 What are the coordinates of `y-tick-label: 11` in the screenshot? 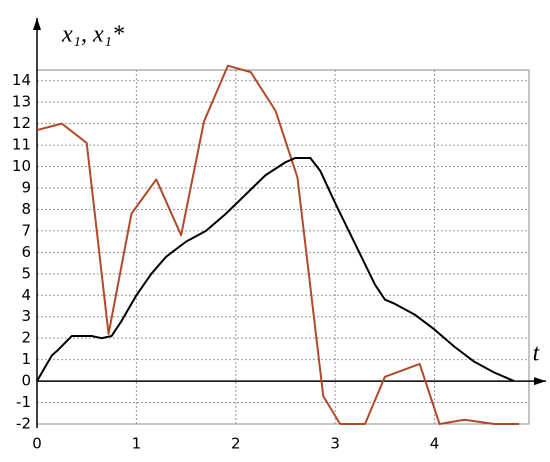 It's located at (21, 145).